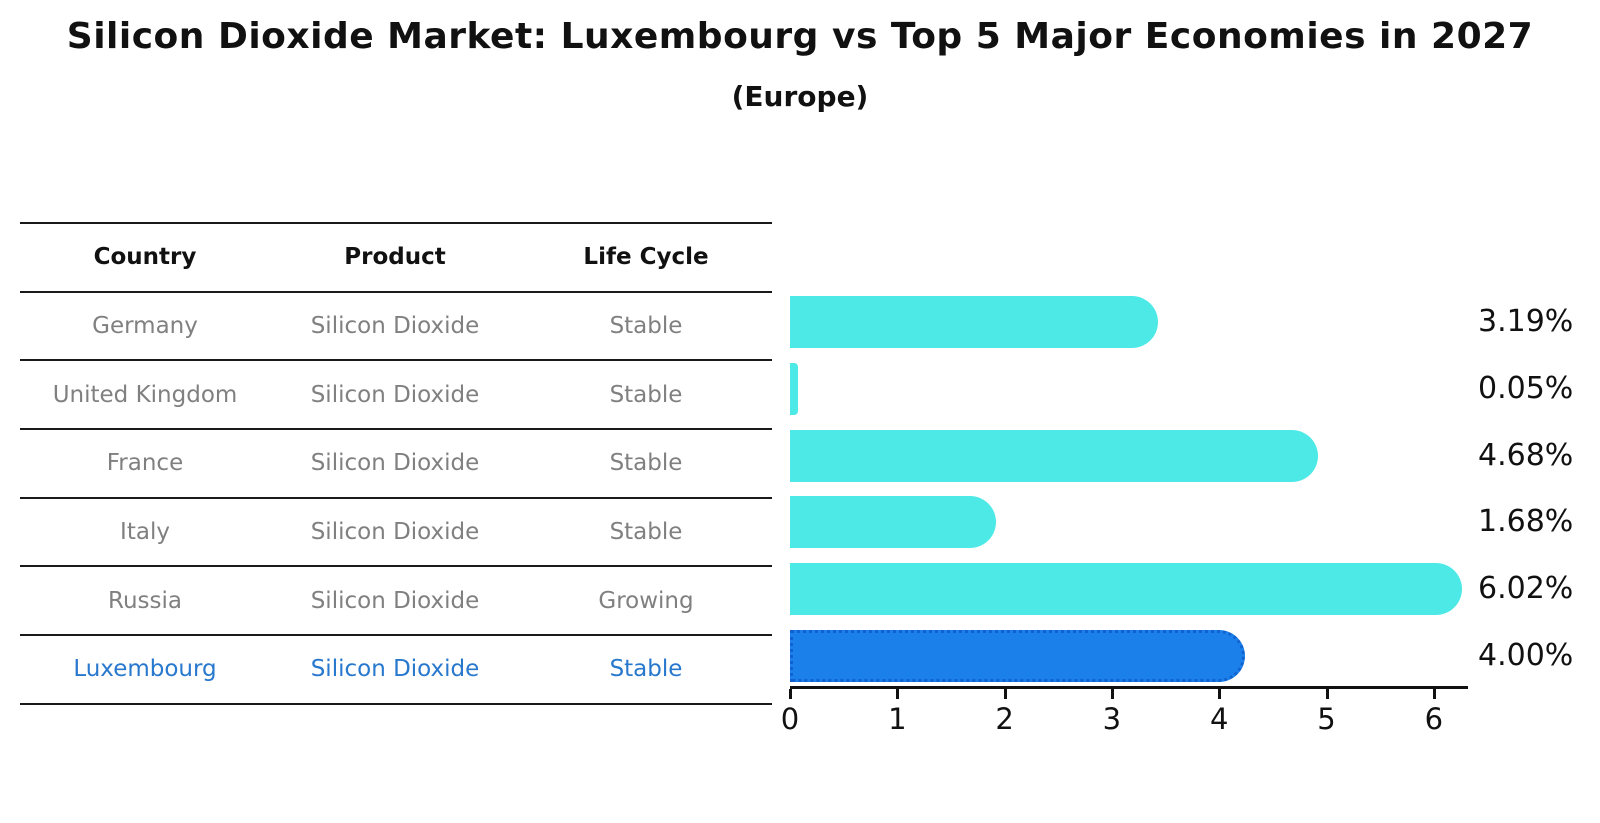 This screenshot has width=1600, height=823. I want to click on table-row: France Silicon Dioxide Stable, so click(396, 462).